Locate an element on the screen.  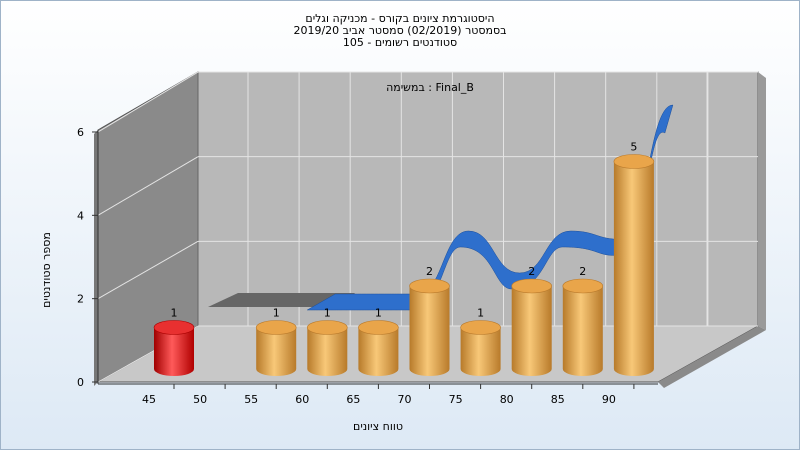
bar: 5 is located at coordinates (634, 258).